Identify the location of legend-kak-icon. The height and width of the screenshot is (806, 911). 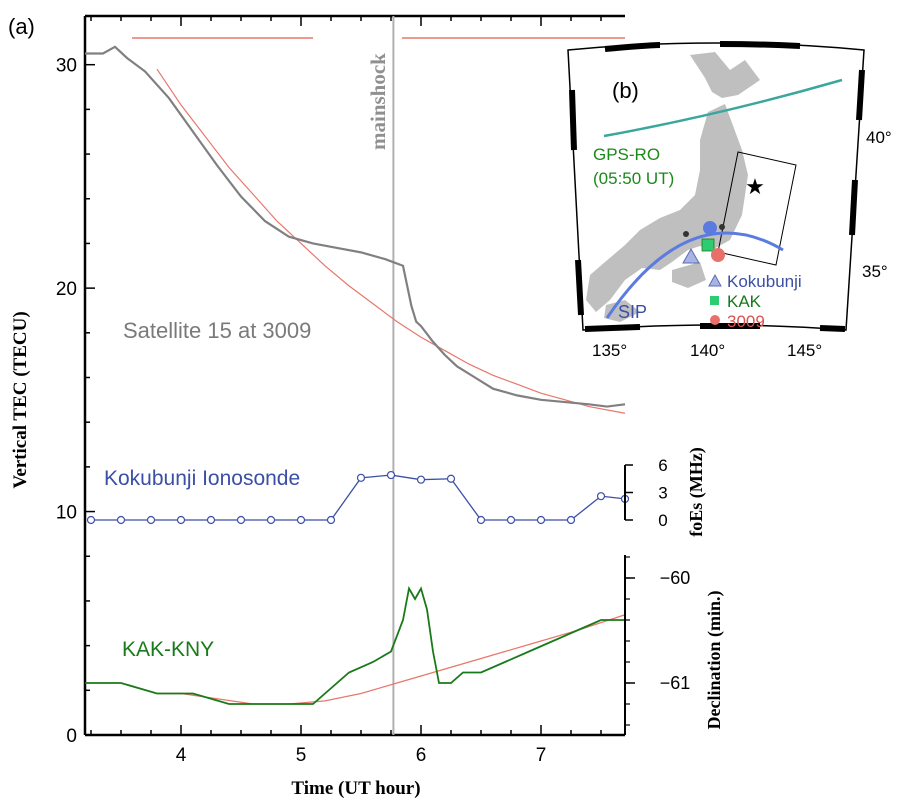
(714, 300).